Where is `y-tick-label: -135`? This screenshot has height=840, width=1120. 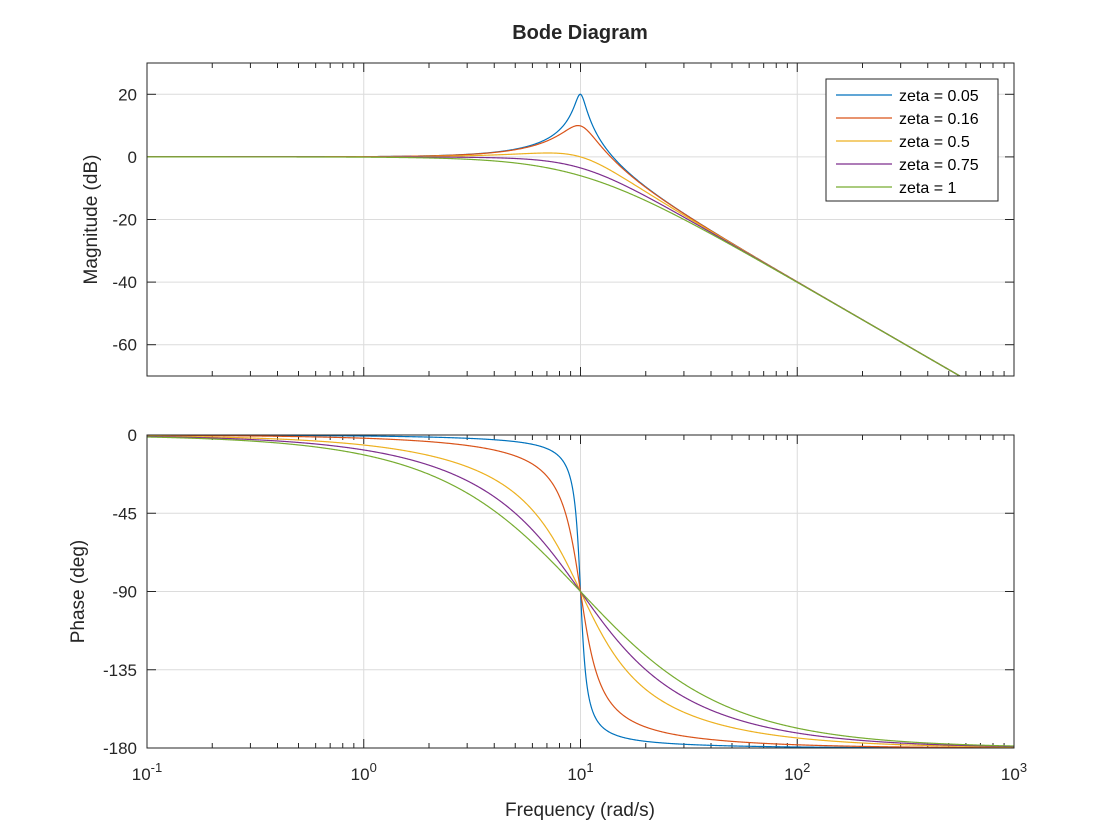
y-tick-label: -135 is located at coordinates (120, 670).